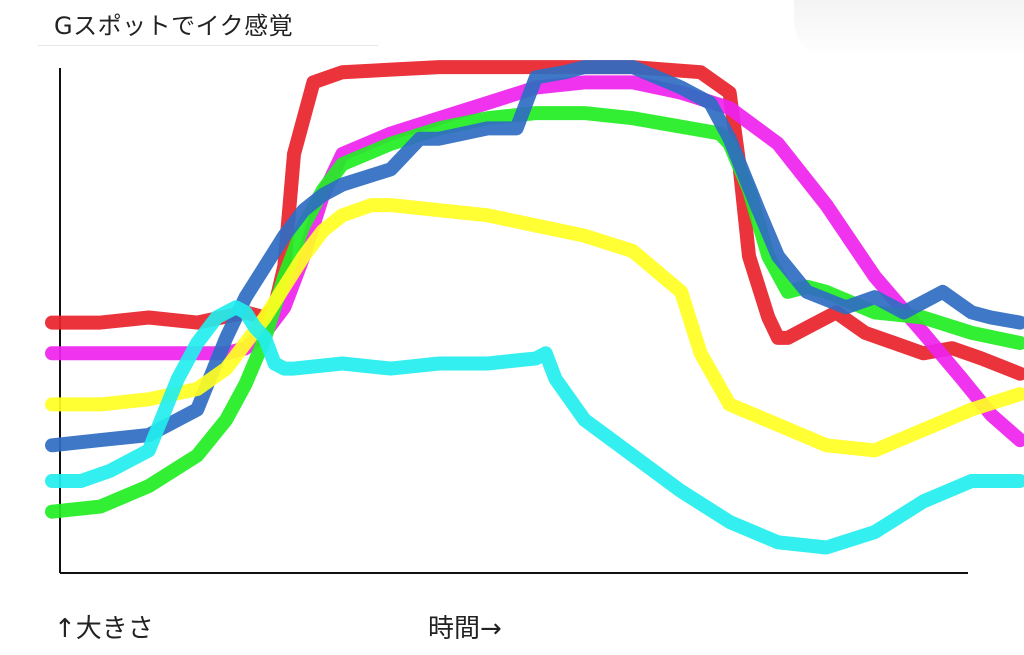 The height and width of the screenshot is (655, 1024). What do you see at coordinates (104, 629) in the screenshot?
I see `y-axis-label: ↑大きさ` at bounding box center [104, 629].